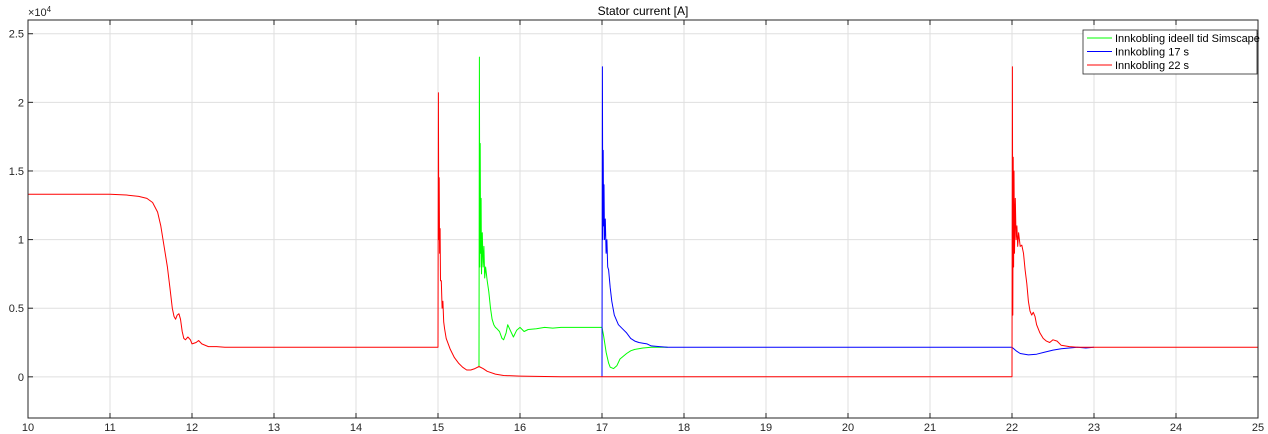  Describe the element at coordinates (438, 428) in the screenshot. I see `x-tick-label: 15` at that location.